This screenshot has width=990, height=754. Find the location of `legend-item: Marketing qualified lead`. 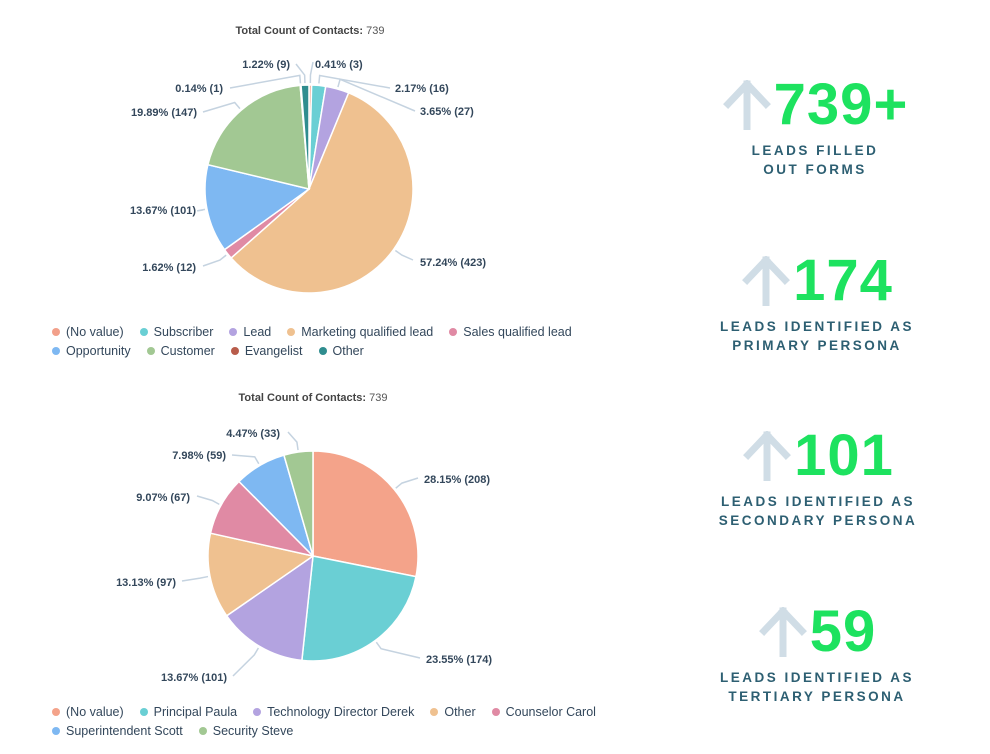

legend-item: Marketing qualified lead is located at coordinates (360, 332).